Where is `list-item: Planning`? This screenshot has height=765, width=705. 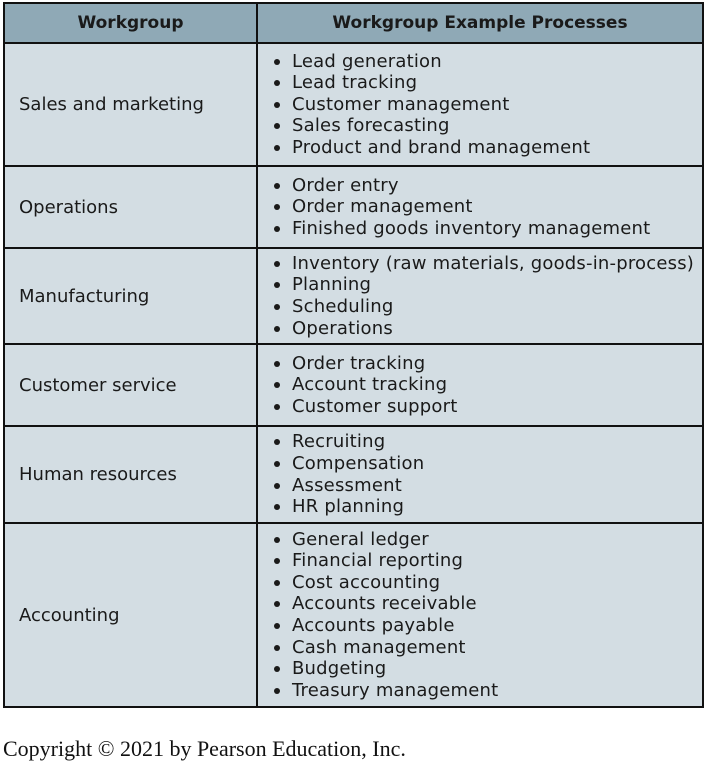 list-item: Planning is located at coordinates (487, 285).